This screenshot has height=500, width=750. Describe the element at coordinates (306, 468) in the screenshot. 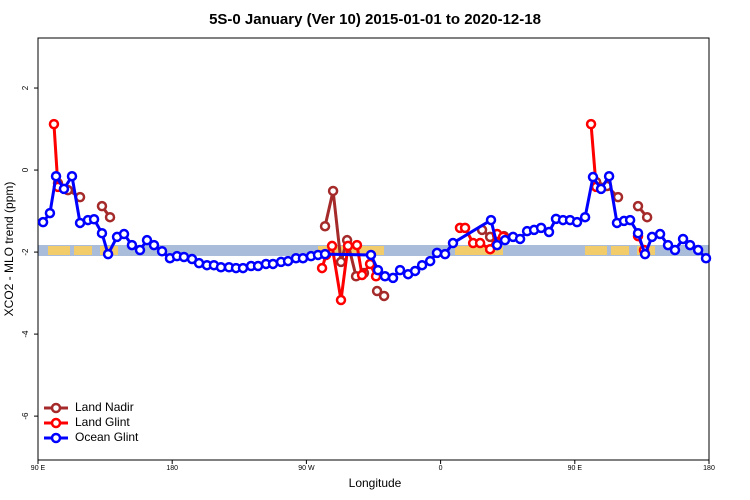

I see `x-tick-label: 90 W` at that location.